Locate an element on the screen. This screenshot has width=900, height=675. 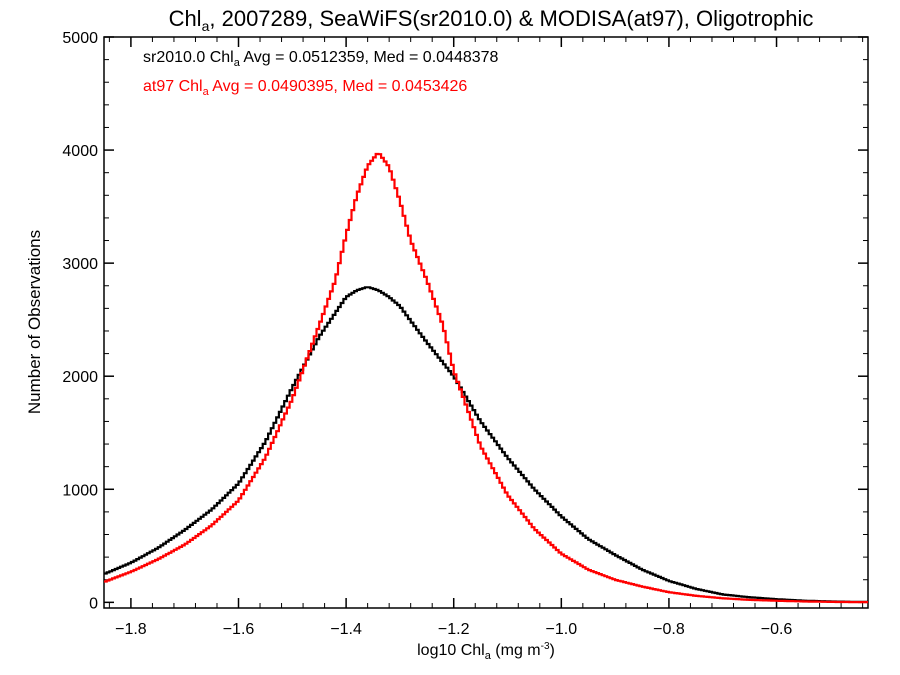
x-label-subscript: a is located at coordinates (488, 656).